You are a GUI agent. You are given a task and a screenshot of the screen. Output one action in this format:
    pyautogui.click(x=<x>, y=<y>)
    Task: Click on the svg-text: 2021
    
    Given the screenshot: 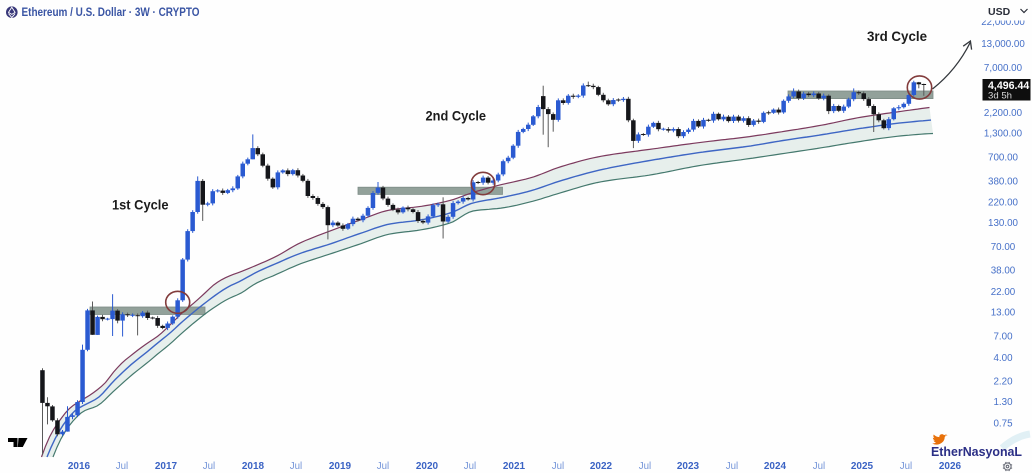 What is the action you would take?
    pyautogui.click(x=514, y=466)
    